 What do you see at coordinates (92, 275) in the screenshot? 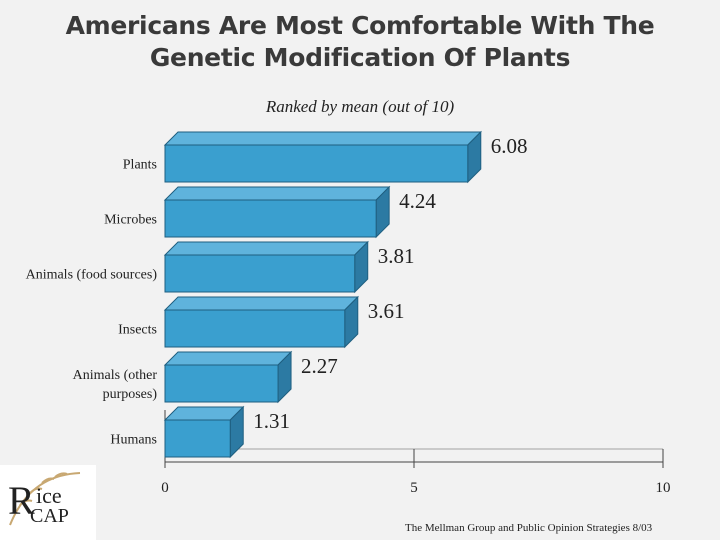
I see `category-label: Animals (food sources)` at bounding box center [92, 275].